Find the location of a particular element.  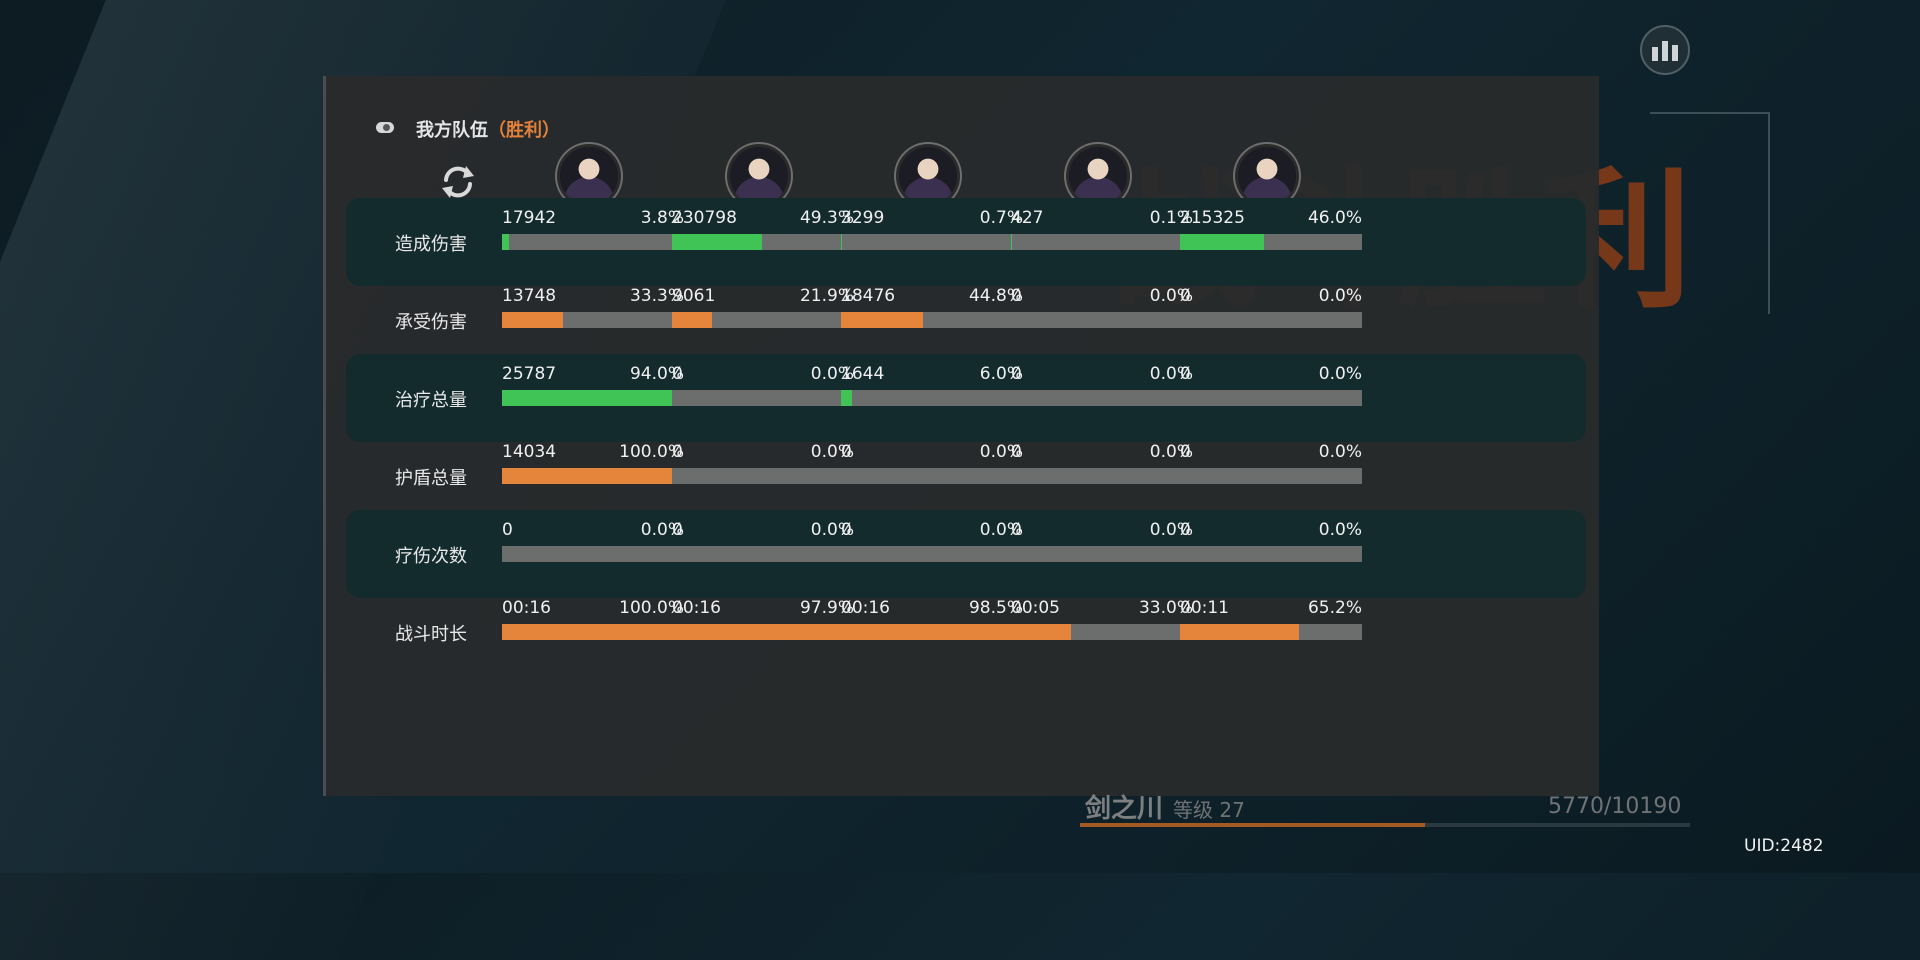

team-result: （胜利） is located at coordinates (524, 130).